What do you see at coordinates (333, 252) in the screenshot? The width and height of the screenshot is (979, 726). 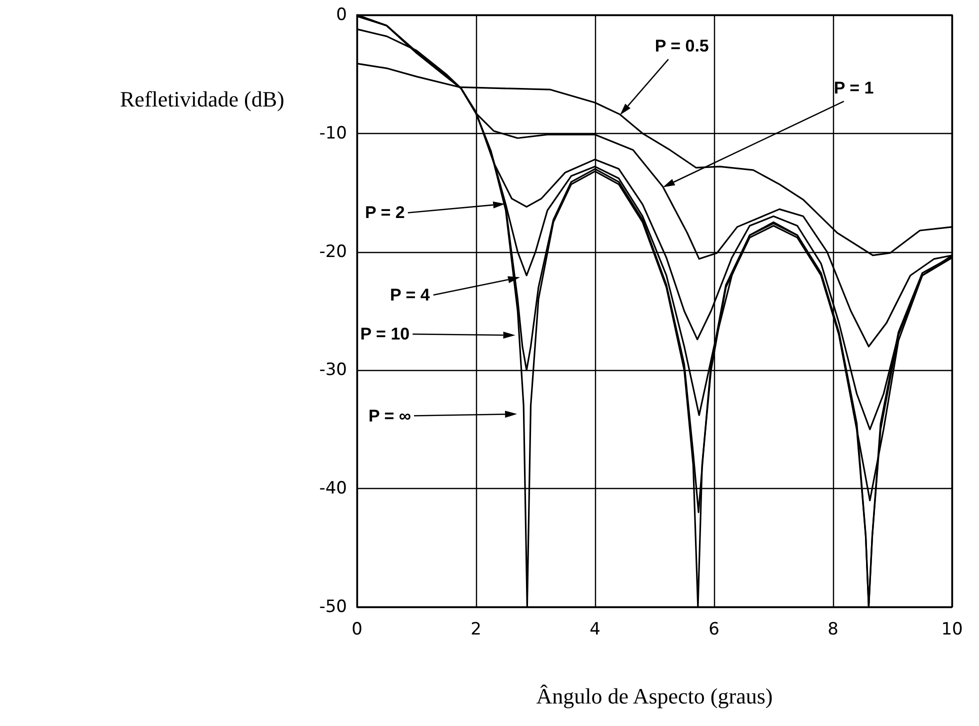 I see `y-tick-label: -20` at bounding box center [333, 252].